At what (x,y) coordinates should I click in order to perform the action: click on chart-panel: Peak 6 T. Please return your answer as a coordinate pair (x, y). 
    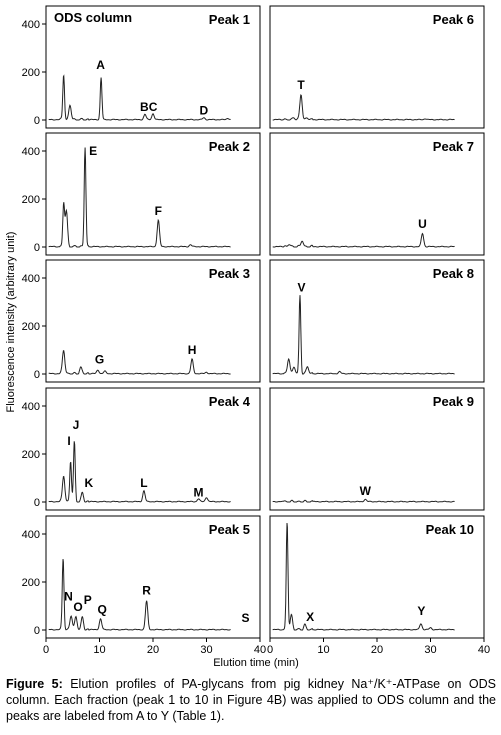
    Looking at the image, I should click on (377, 67).